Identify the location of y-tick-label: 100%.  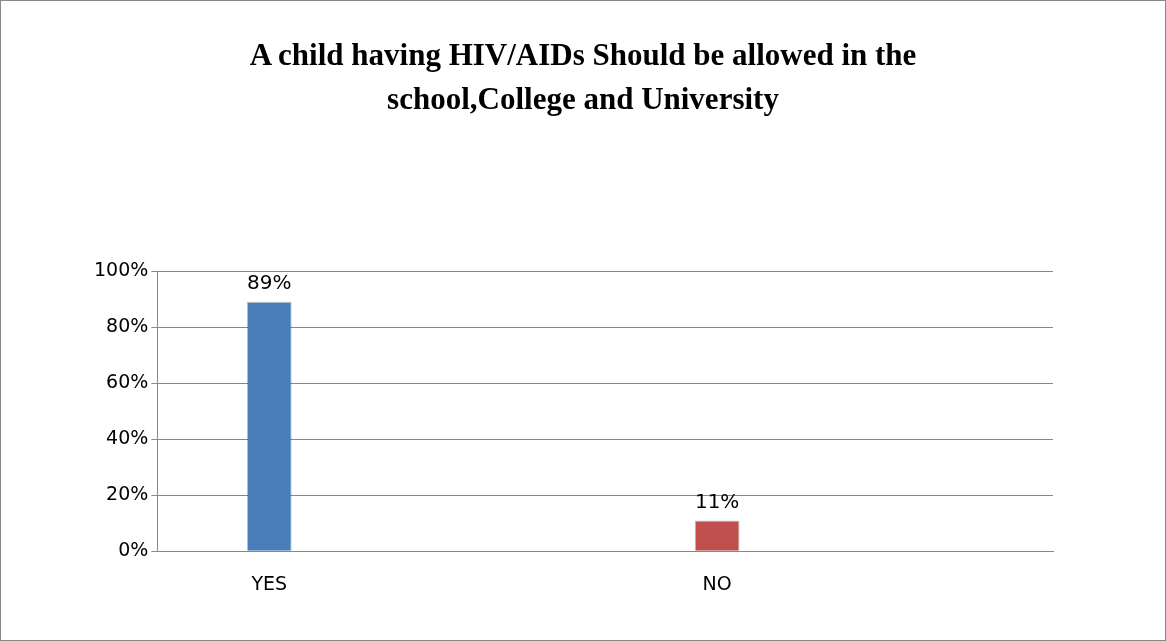
(121, 268).